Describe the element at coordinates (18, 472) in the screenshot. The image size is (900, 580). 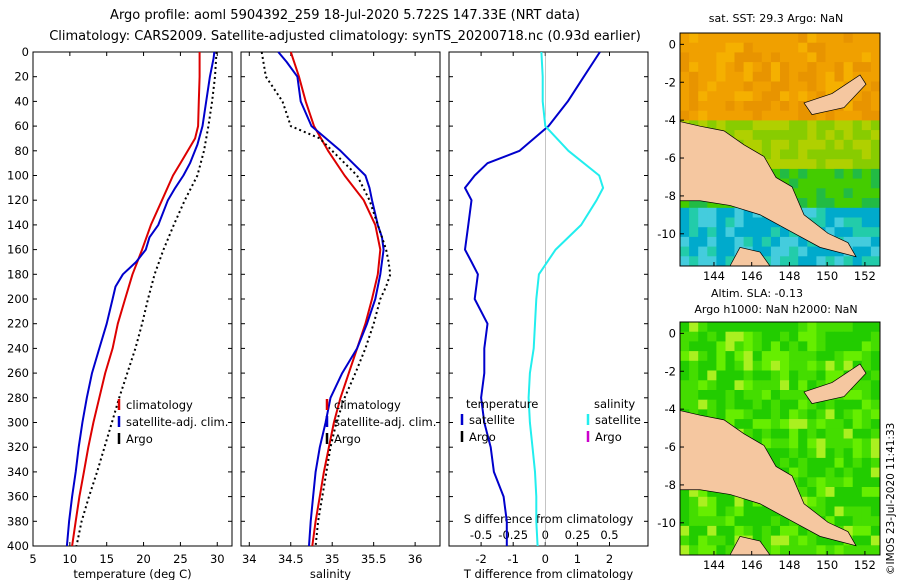
I see `y-tick-label: 340` at that location.